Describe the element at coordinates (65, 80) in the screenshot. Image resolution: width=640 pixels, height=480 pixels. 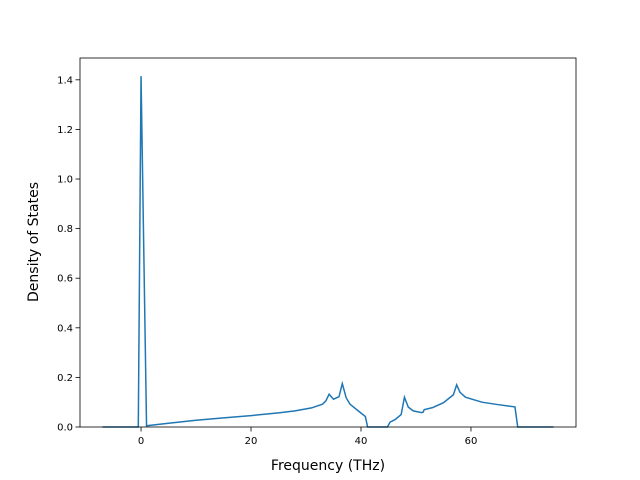
I see `y-tick-label: 1.4` at that location.